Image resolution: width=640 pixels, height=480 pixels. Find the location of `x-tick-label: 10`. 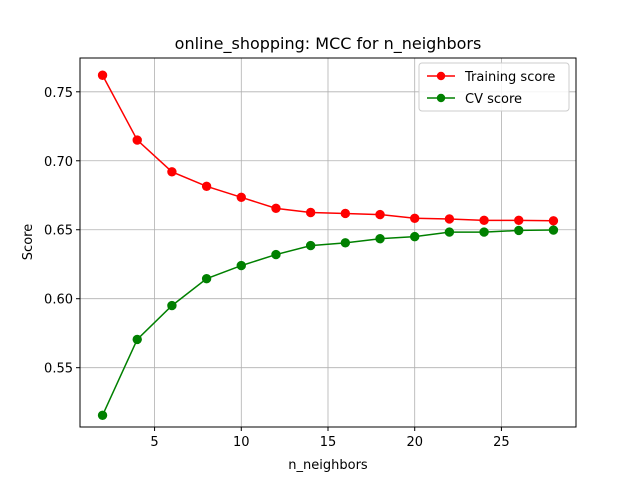

x-tick-label: 10 is located at coordinates (241, 442).